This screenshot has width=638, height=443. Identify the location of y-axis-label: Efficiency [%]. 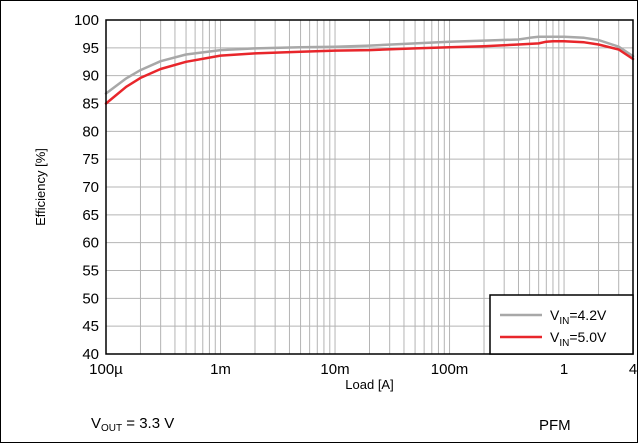
(40, 187).